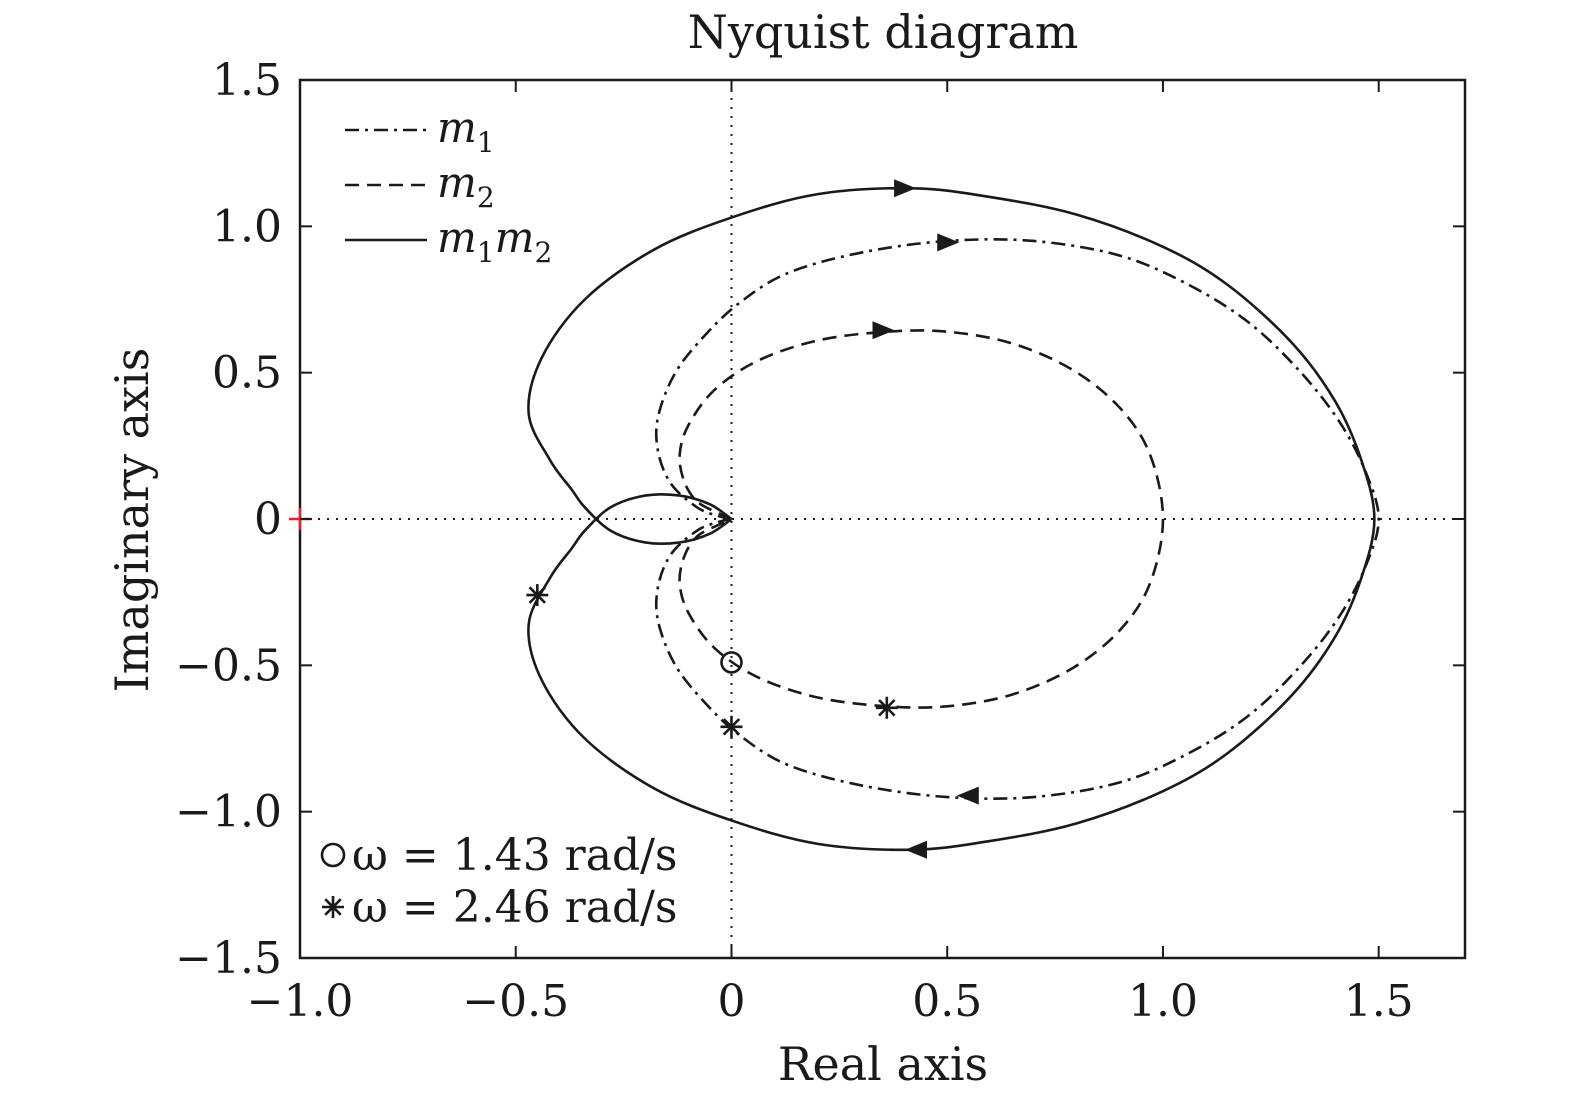  I want to click on y-axis-label: Imaginary axis, so click(132, 520).